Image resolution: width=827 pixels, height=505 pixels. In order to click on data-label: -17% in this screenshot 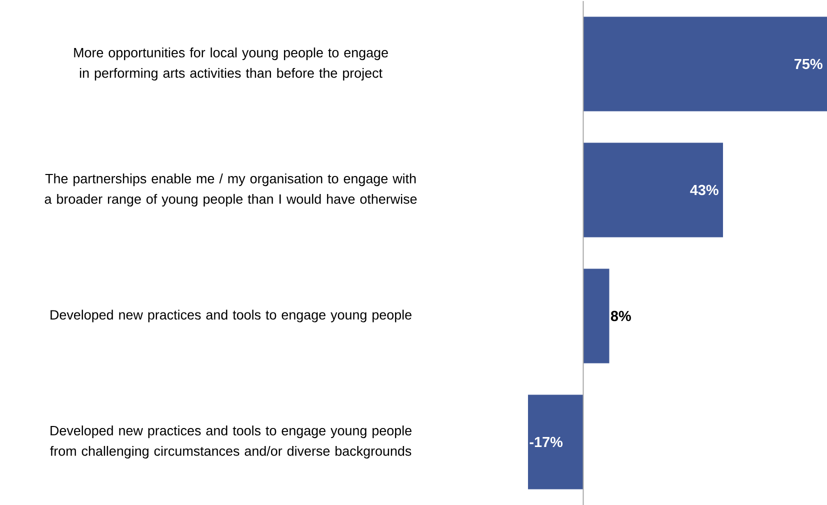, I will do `click(546, 442)`.